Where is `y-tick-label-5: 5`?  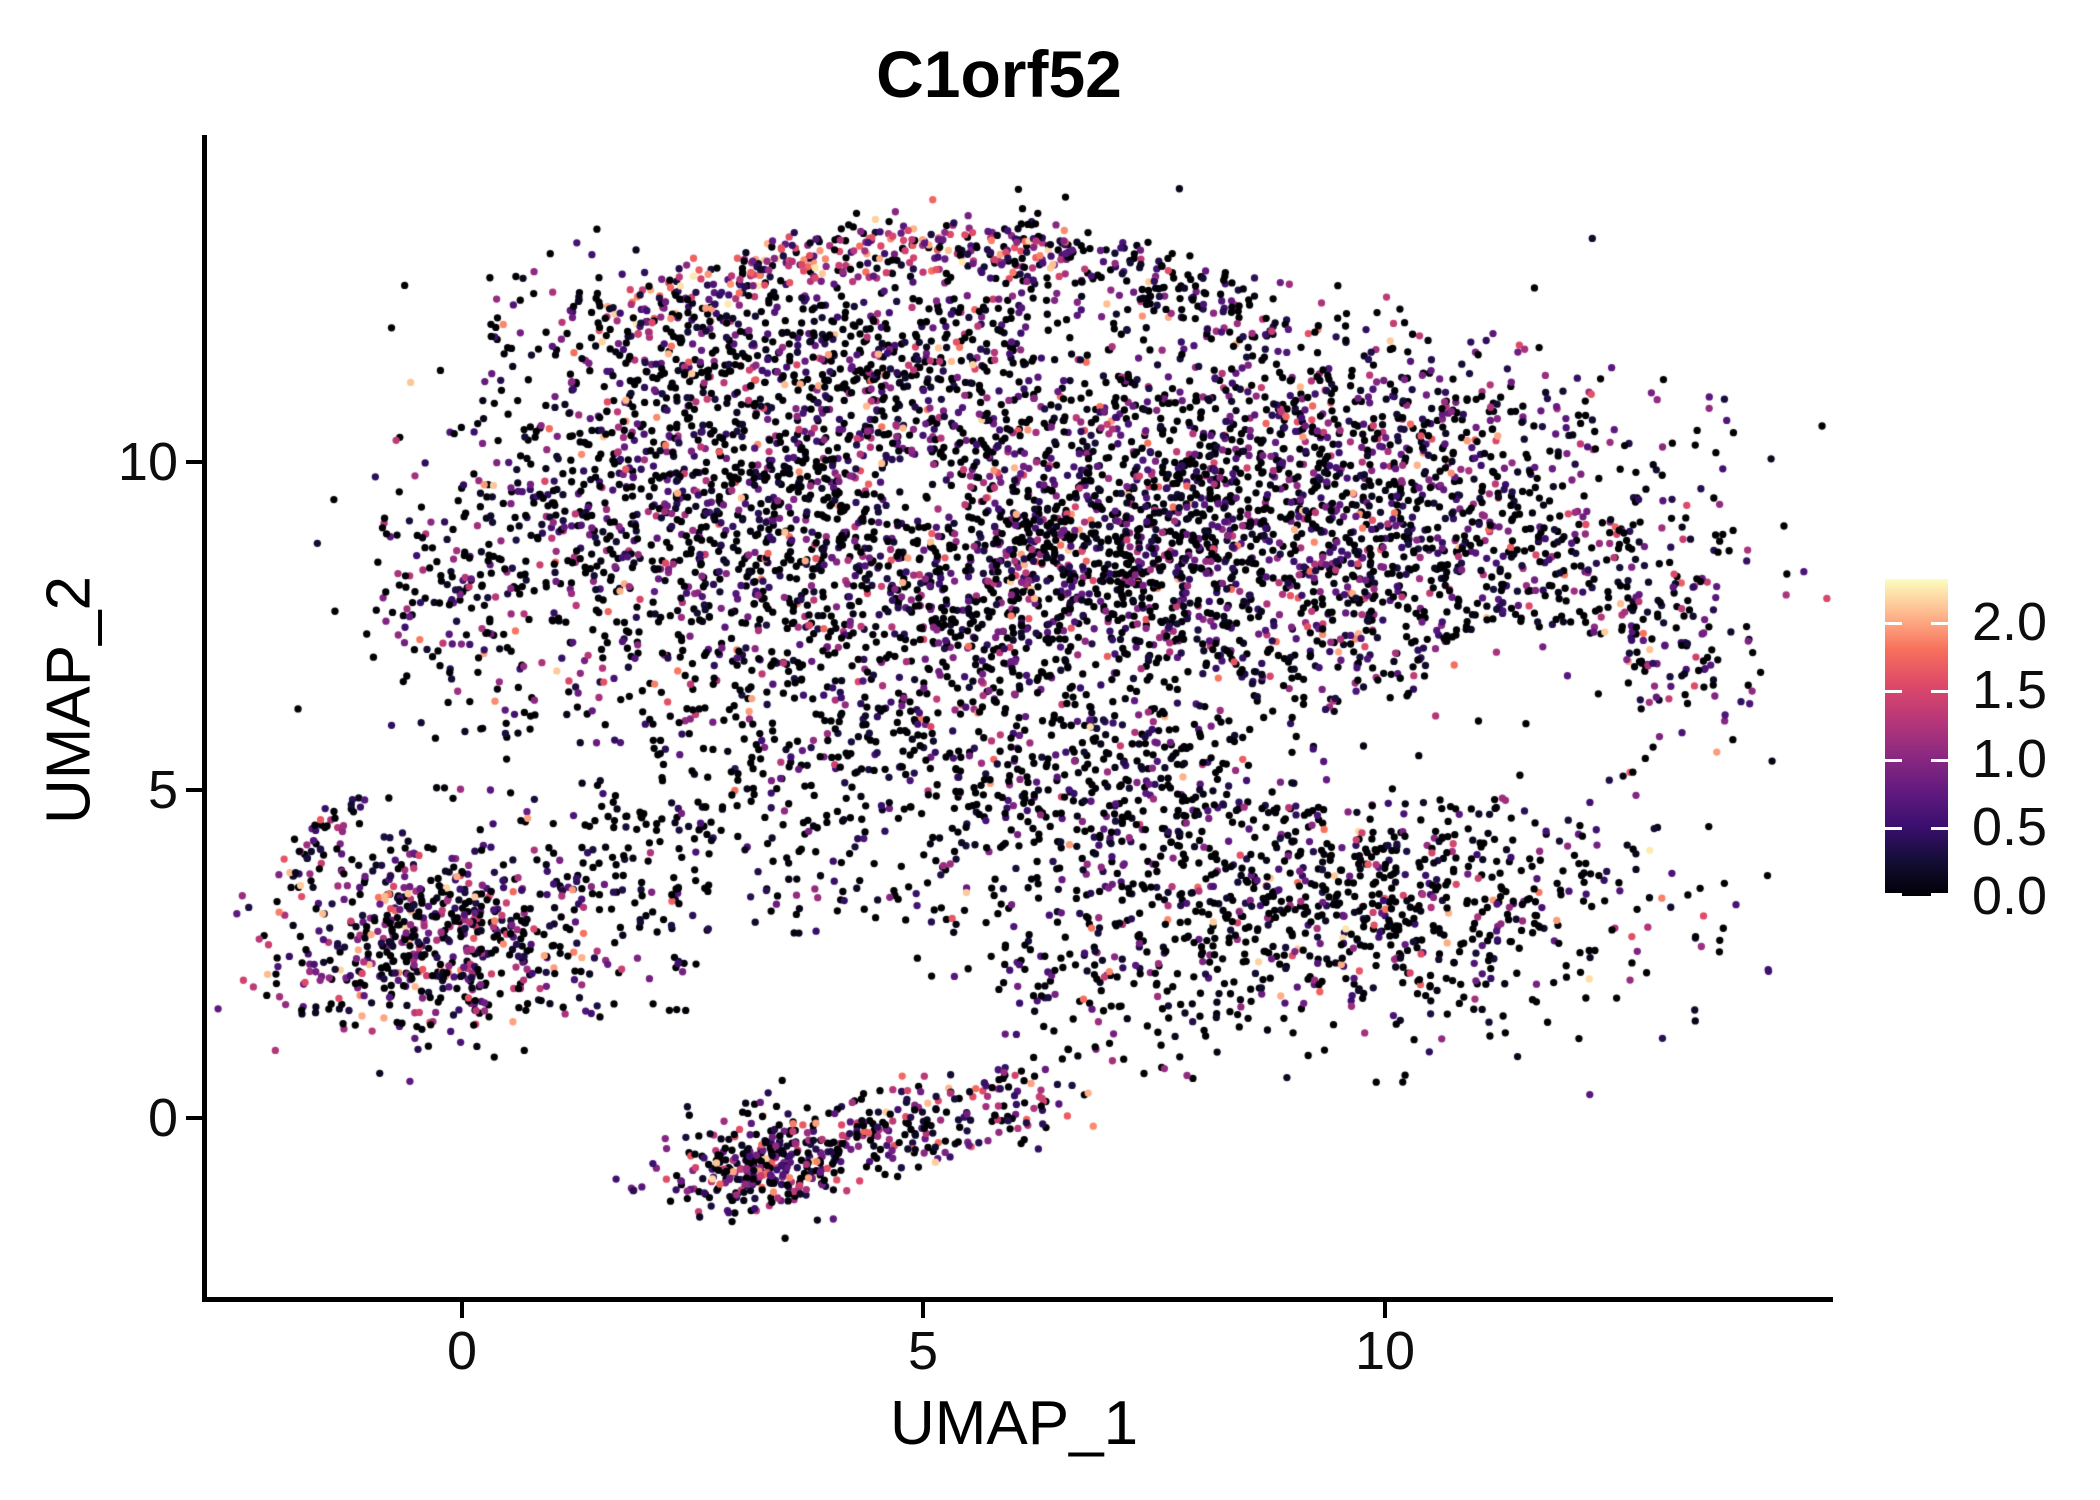 y-tick-label-5: 5 is located at coordinates (162, 790).